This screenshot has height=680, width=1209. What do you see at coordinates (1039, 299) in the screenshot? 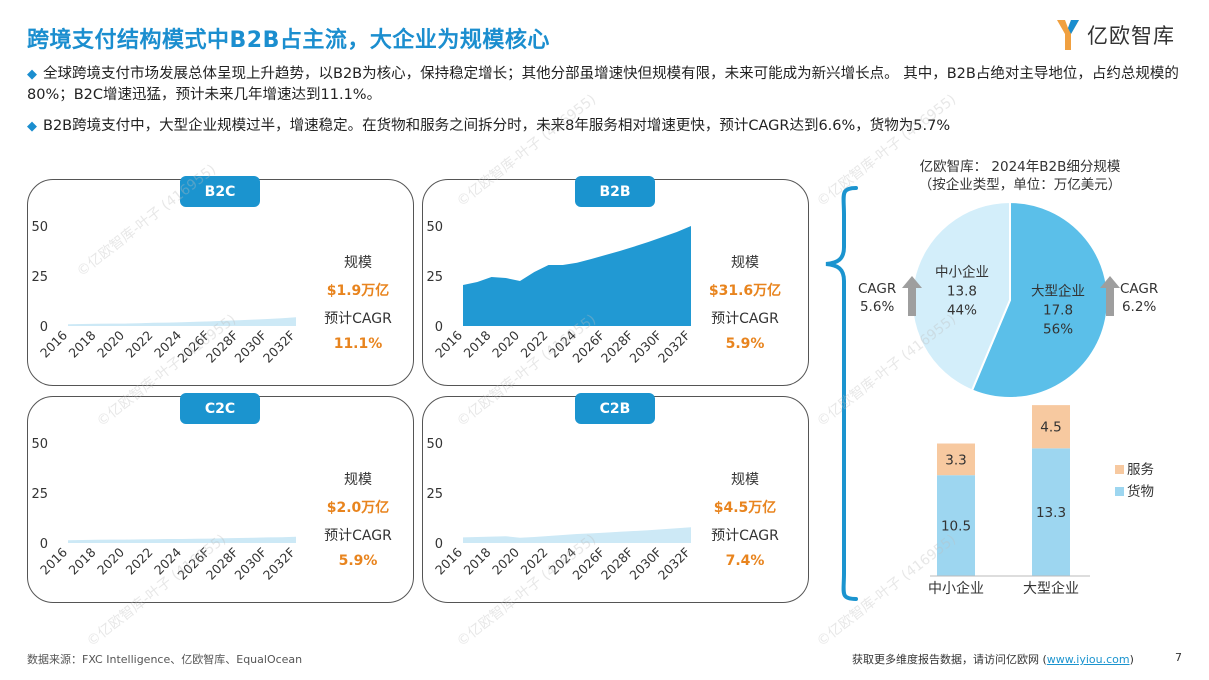
I see `pie-slice` at bounding box center [1039, 299].